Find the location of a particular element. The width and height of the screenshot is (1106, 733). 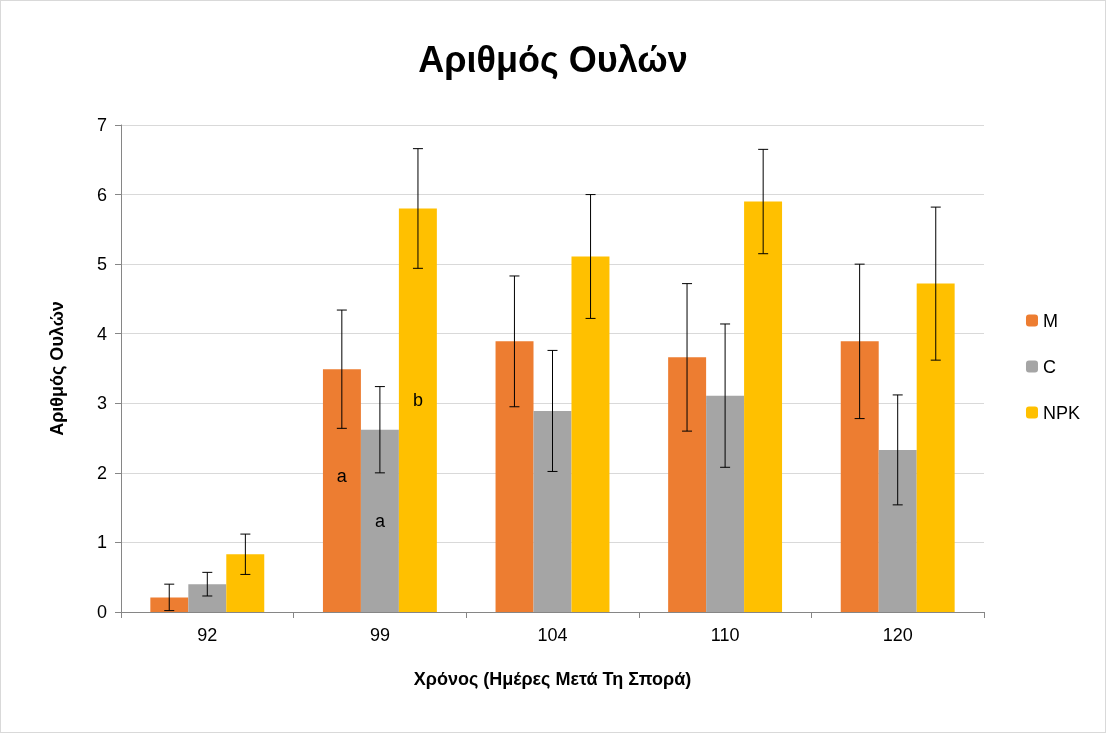

annotation: b is located at coordinates (417, 399).